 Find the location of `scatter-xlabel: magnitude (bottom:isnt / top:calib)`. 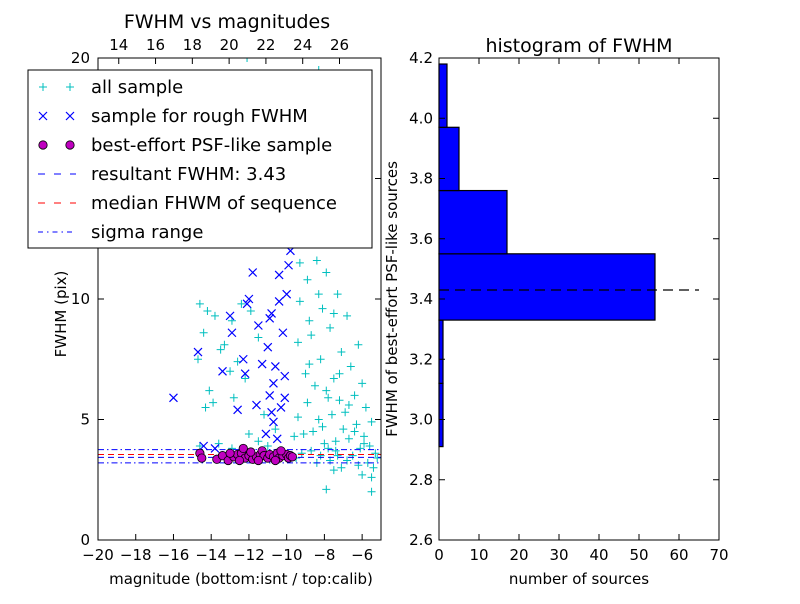

scatter-xlabel: magnitude (bottom:isnt / top:calib) is located at coordinates (241, 579).